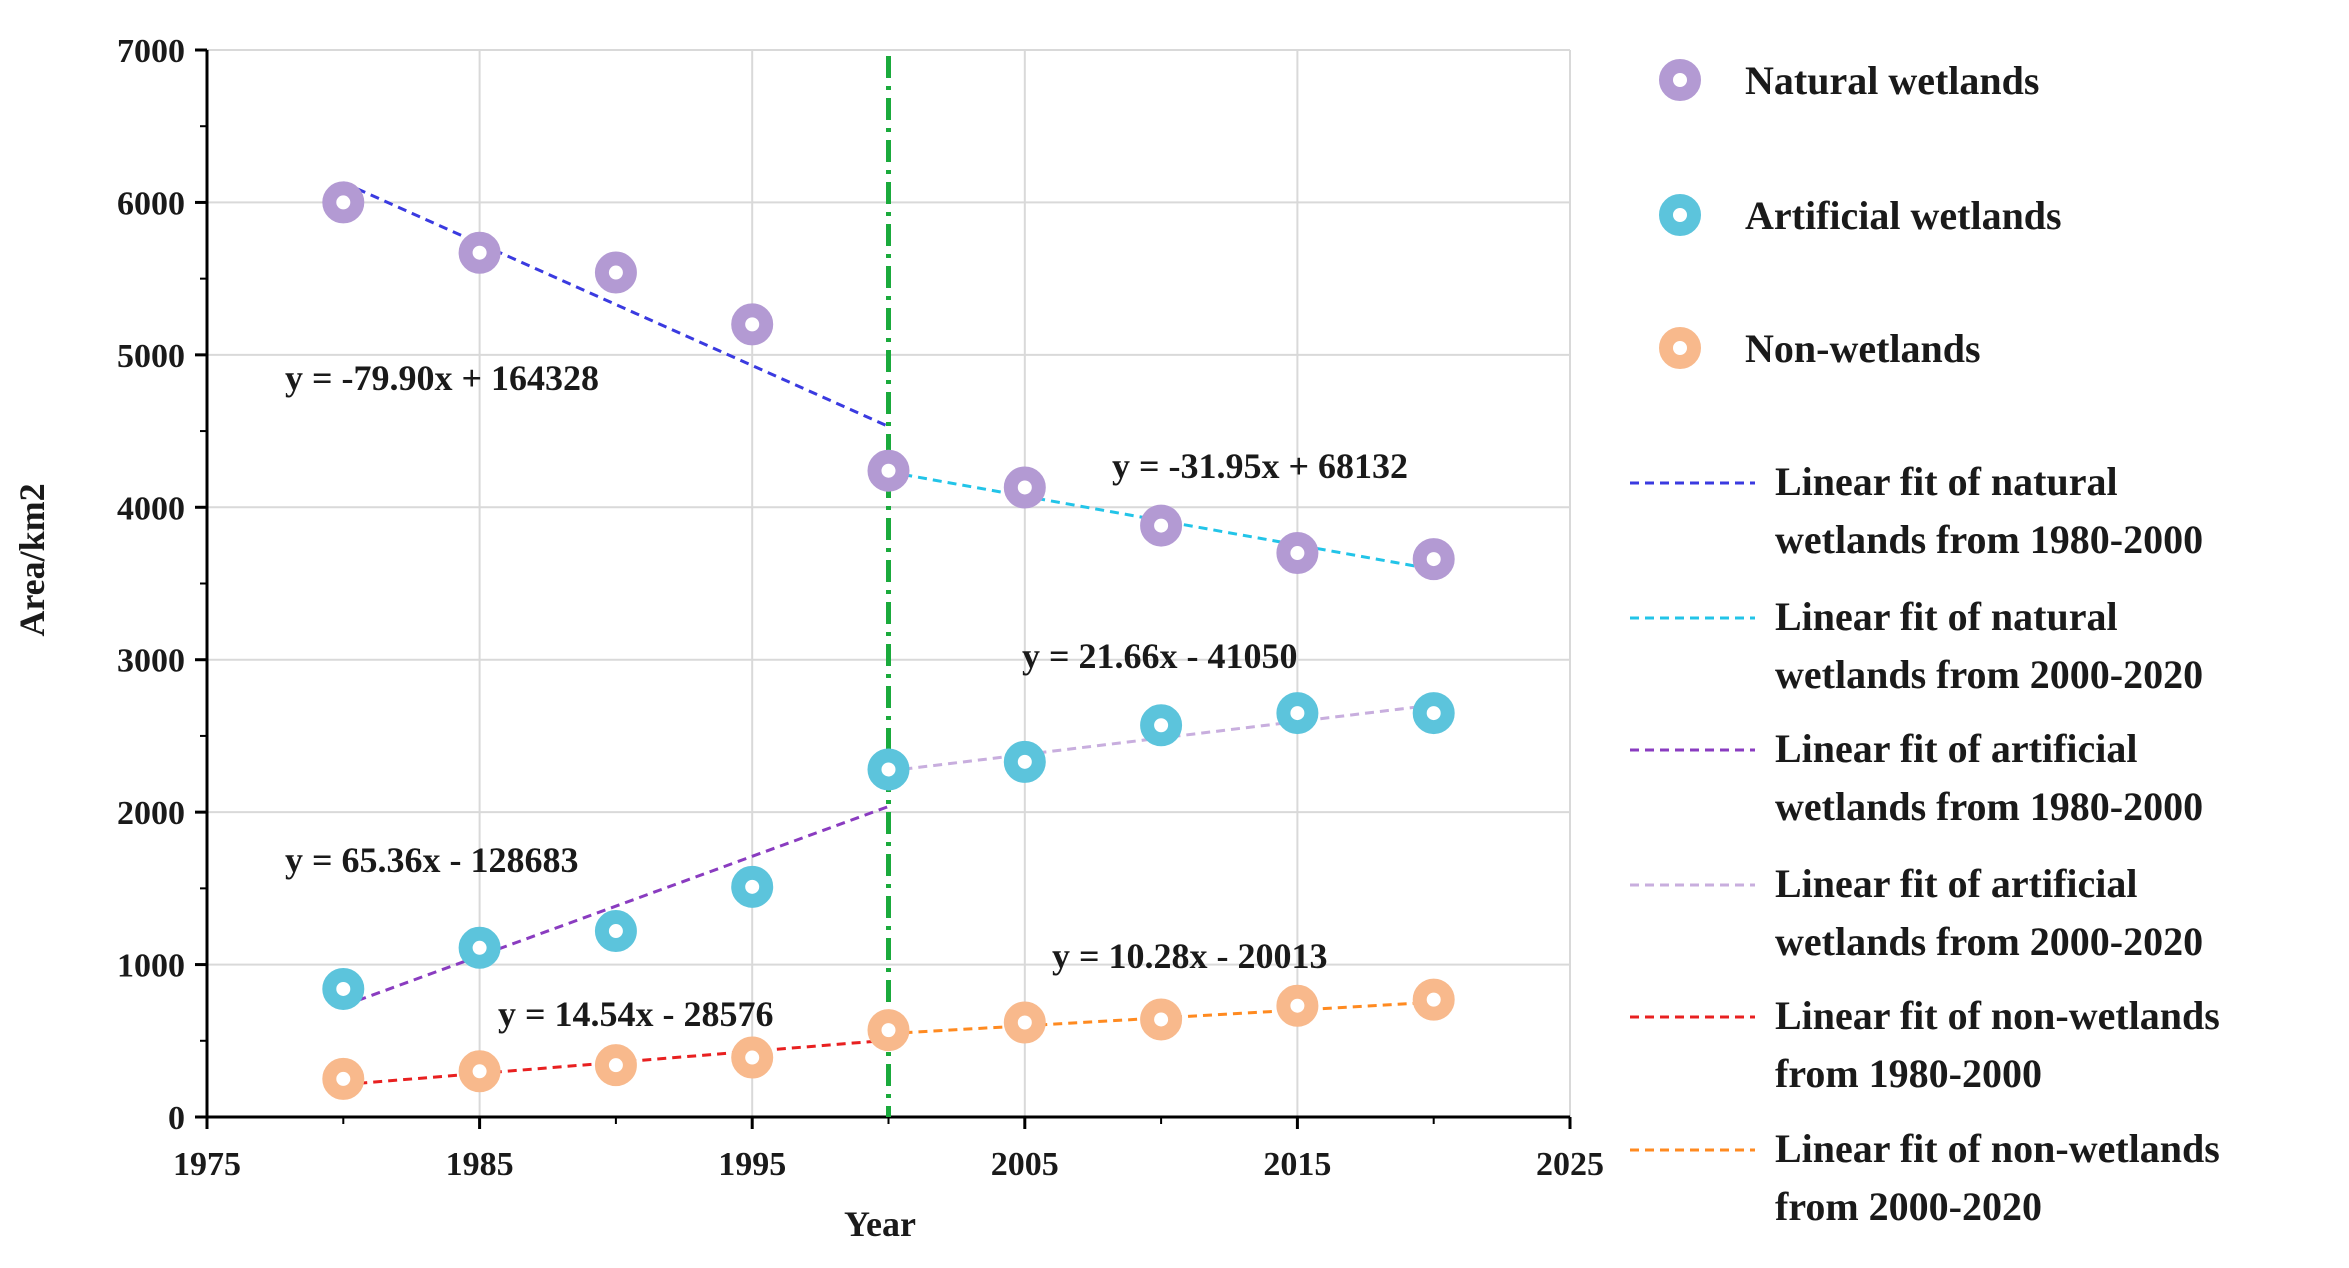  Describe the element at coordinates (1903, 215) in the screenshot. I see `legend-label-artificial-wetlands: Artificial wetlands` at that location.